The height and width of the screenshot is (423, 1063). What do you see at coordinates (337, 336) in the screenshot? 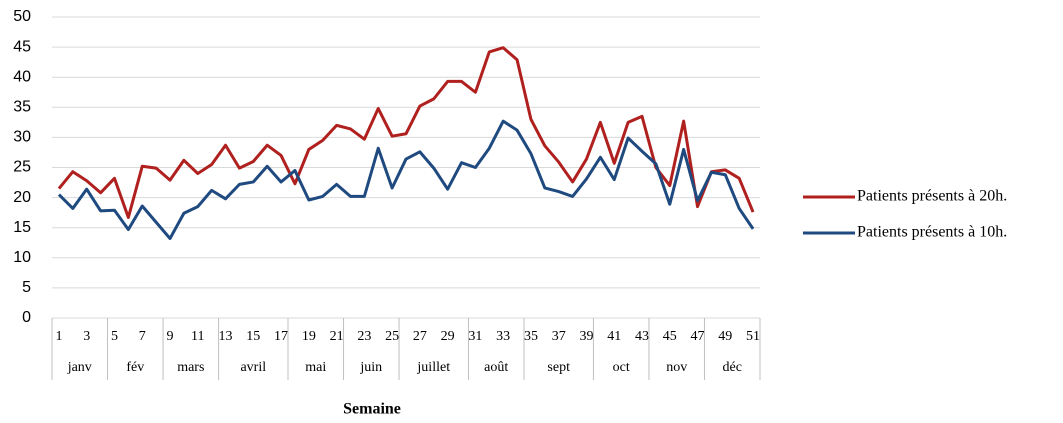
I see `x-tick-label: 21` at bounding box center [337, 336].